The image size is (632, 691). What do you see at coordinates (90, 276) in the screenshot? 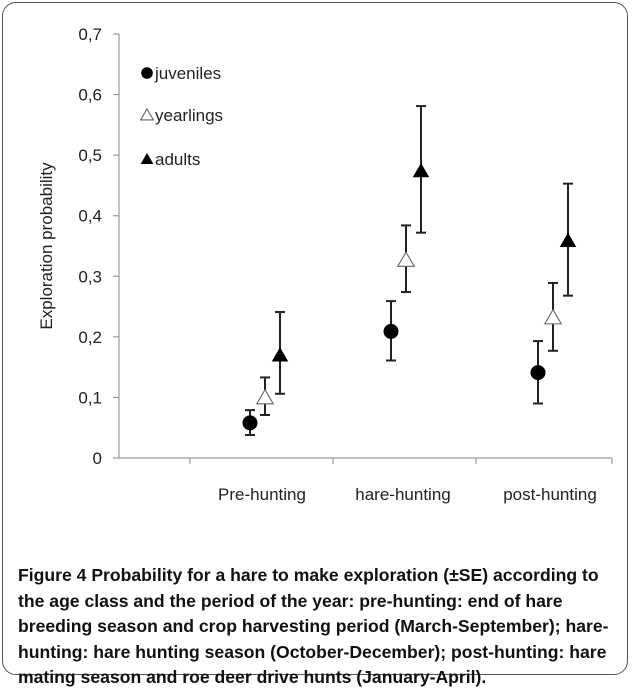
I see `y-tick-label: 0,3` at bounding box center [90, 276].